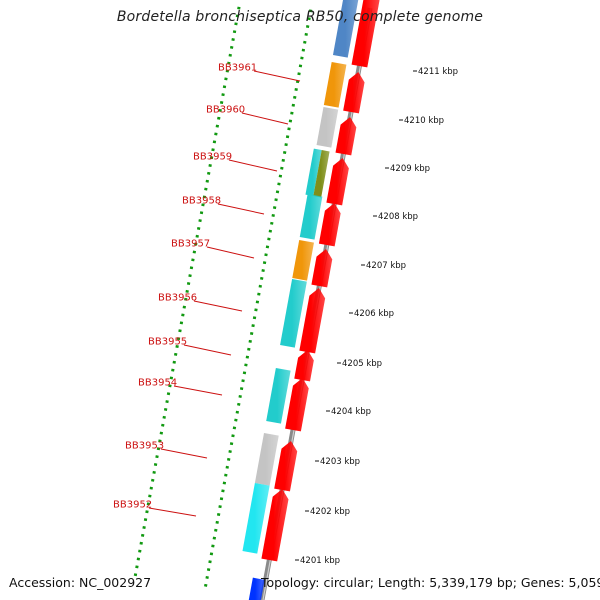 Image resolution: width=600 pixels, height=600 pixels. Describe the element at coordinates (80, 582) in the screenshot. I see `accession-text: Accession: NC_002927` at that location.